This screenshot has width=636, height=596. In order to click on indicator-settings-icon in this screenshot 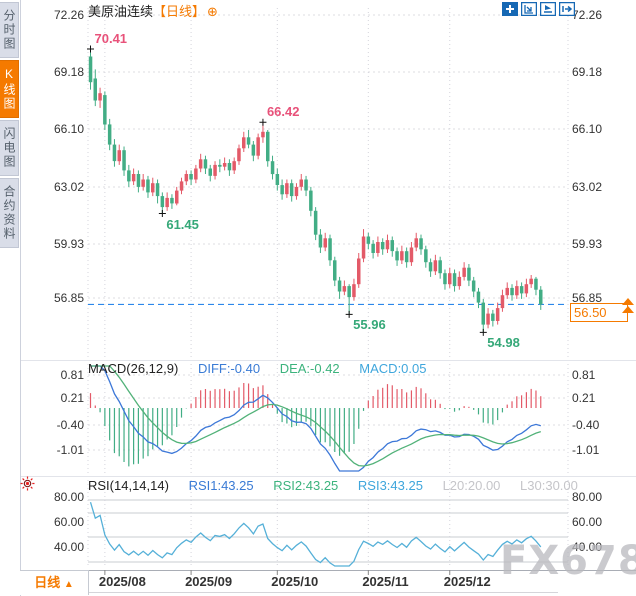, I will do `click(27, 483)`.